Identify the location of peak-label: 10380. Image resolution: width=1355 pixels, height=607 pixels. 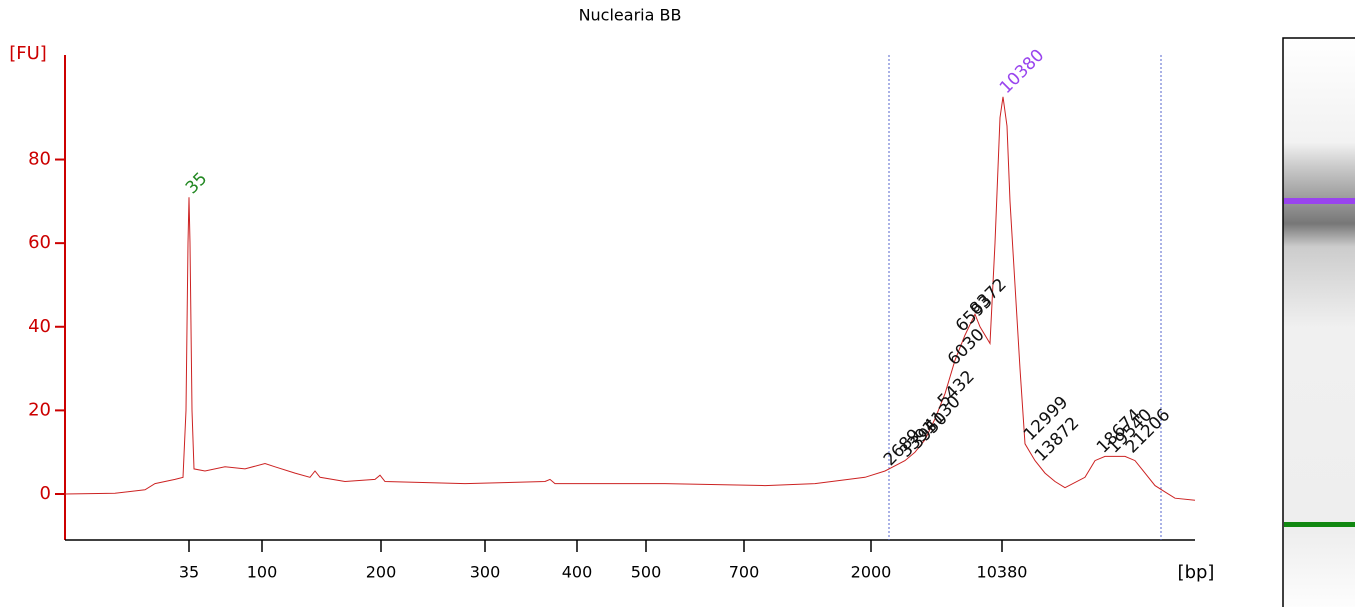
(1022, 71).